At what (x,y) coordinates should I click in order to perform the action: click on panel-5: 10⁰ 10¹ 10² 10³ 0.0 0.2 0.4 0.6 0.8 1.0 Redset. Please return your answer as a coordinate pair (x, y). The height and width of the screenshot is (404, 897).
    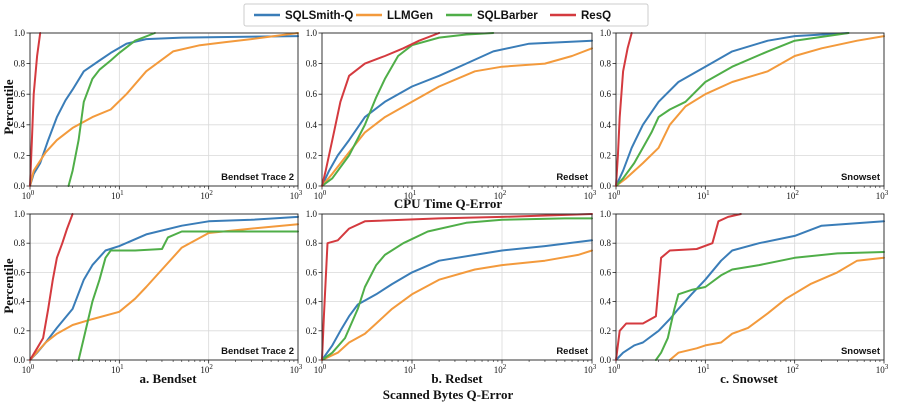
    Looking at the image, I should click on (451, 292).